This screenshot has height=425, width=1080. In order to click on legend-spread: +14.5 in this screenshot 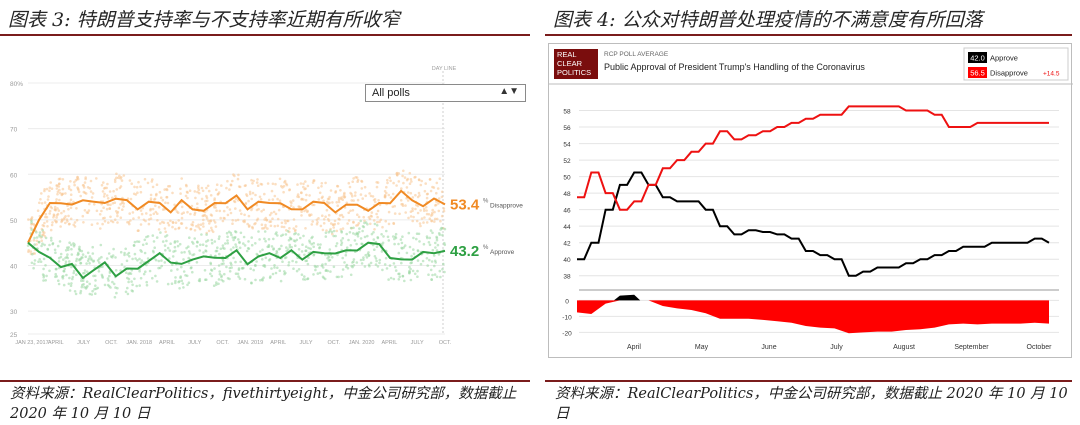, I will do `click(1051, 74)`.